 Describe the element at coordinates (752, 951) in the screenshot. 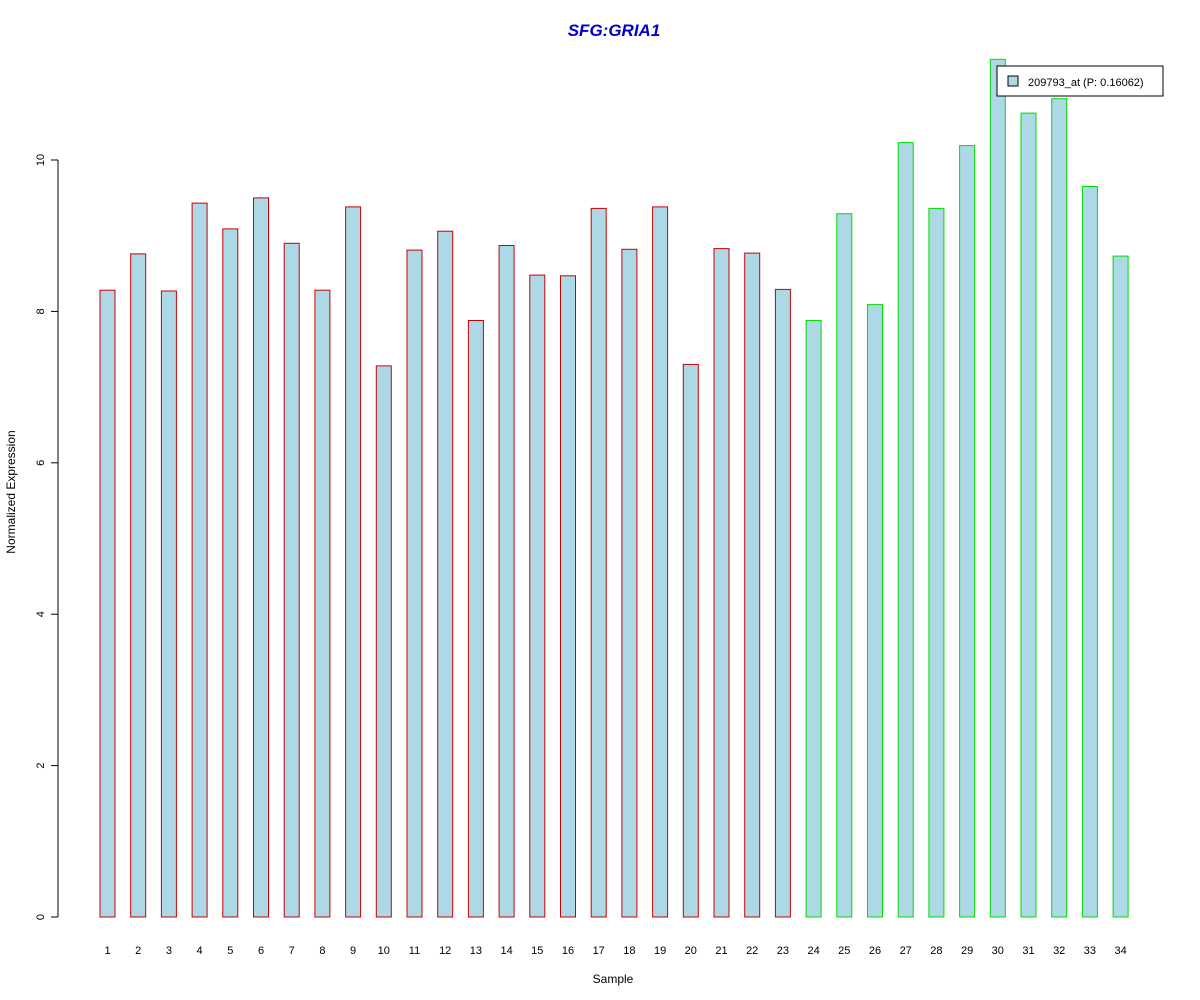

I see `x-tick-label: 22` at that location.